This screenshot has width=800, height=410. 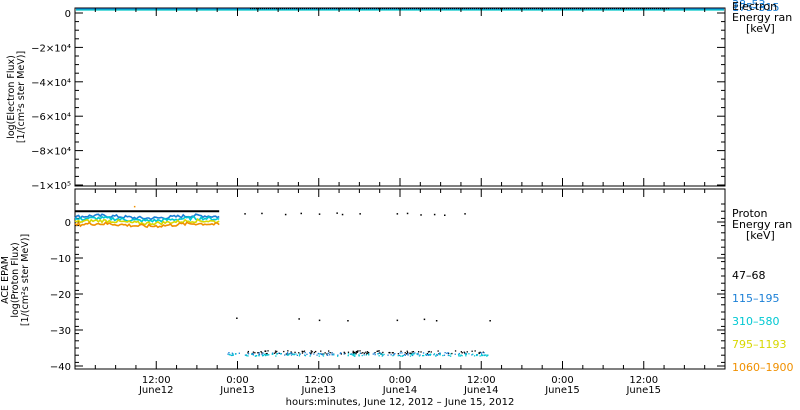 I want to click on proton-ytick-label: −10, so click(x=60, y=259).